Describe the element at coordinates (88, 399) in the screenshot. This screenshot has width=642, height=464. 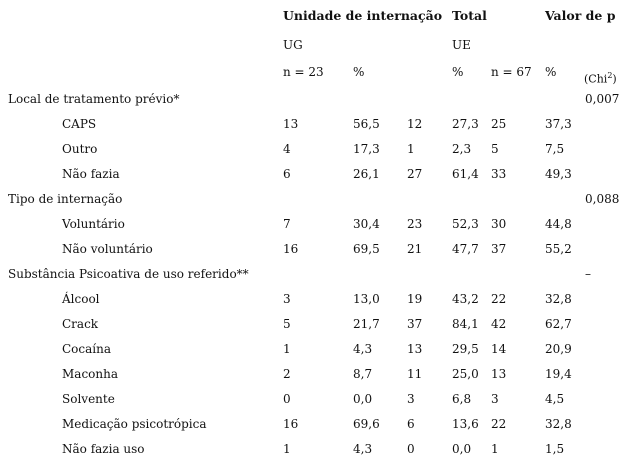
I see `row-label: Solvente` at that location.